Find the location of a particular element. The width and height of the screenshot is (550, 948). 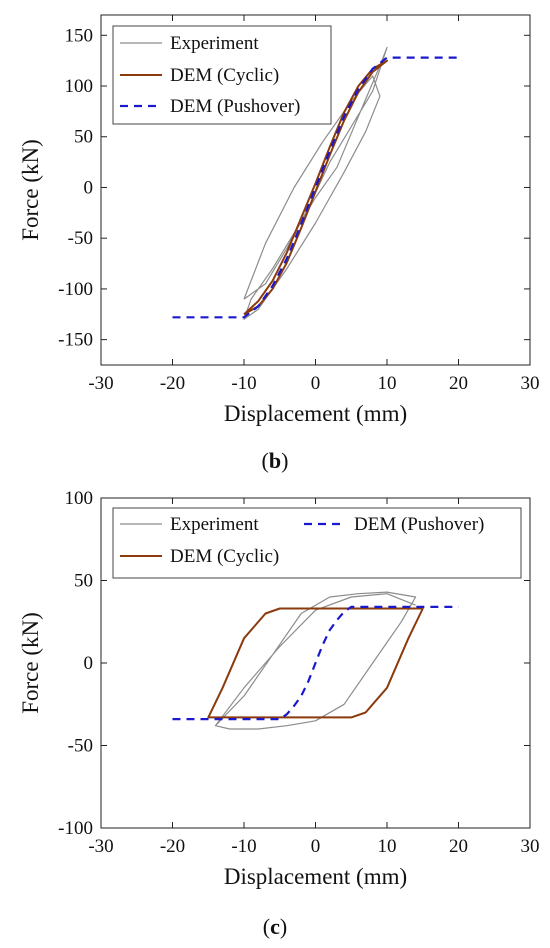

series-experiment is located at coordinates (315, 660).